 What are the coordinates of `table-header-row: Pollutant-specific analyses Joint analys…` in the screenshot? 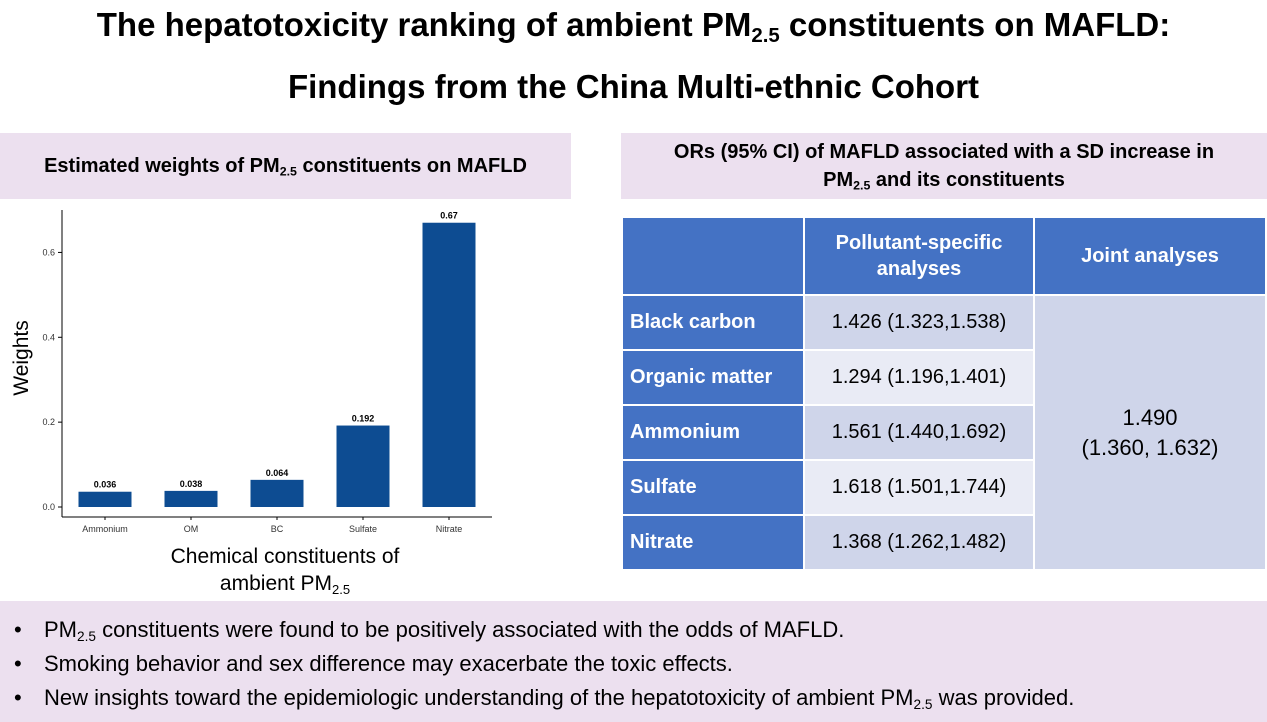 It's located at (944, 256).